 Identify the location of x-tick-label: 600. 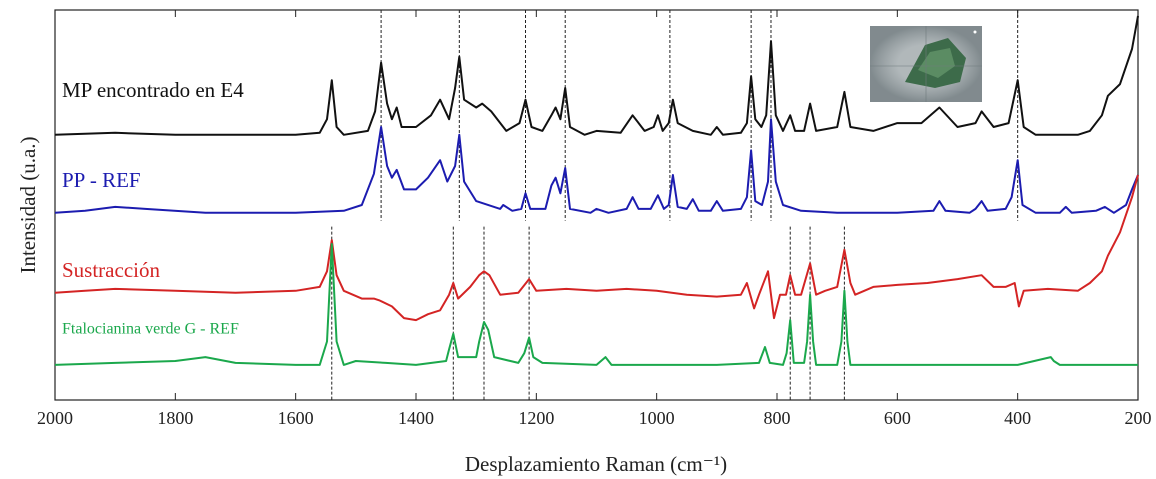
(897, 418).